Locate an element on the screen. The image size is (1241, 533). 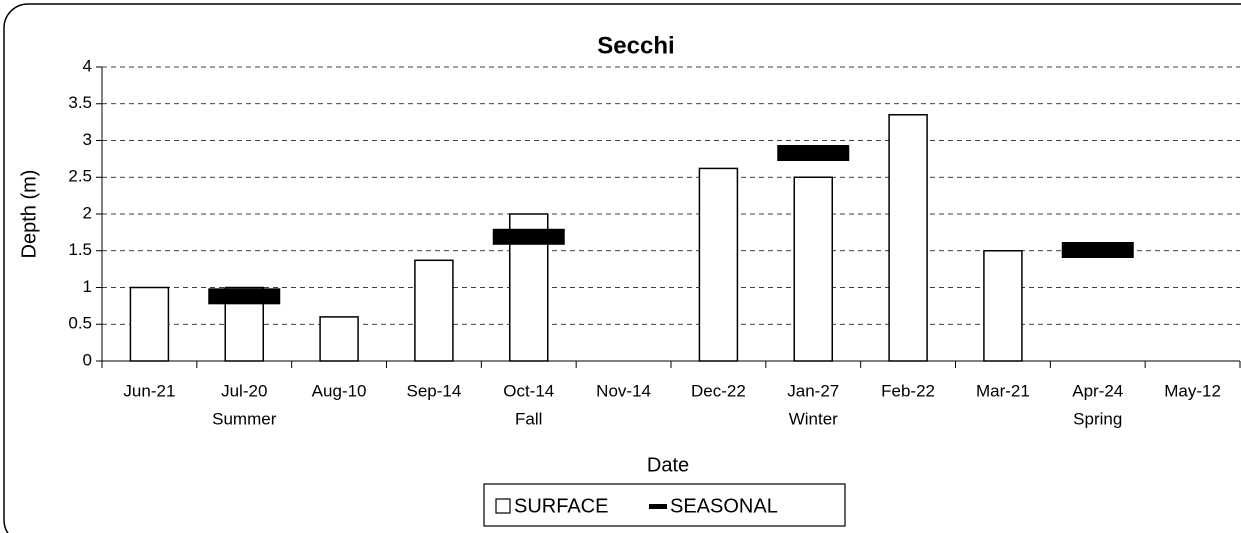
y-tick-label: 3.5 is located at coordinates (80, 102).